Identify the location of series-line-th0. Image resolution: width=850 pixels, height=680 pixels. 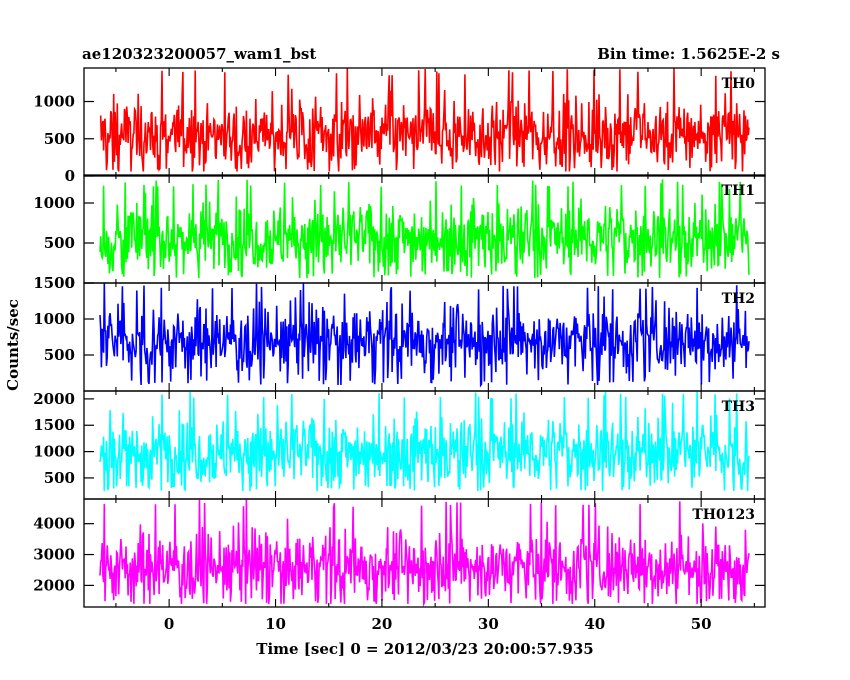
(424, 120).